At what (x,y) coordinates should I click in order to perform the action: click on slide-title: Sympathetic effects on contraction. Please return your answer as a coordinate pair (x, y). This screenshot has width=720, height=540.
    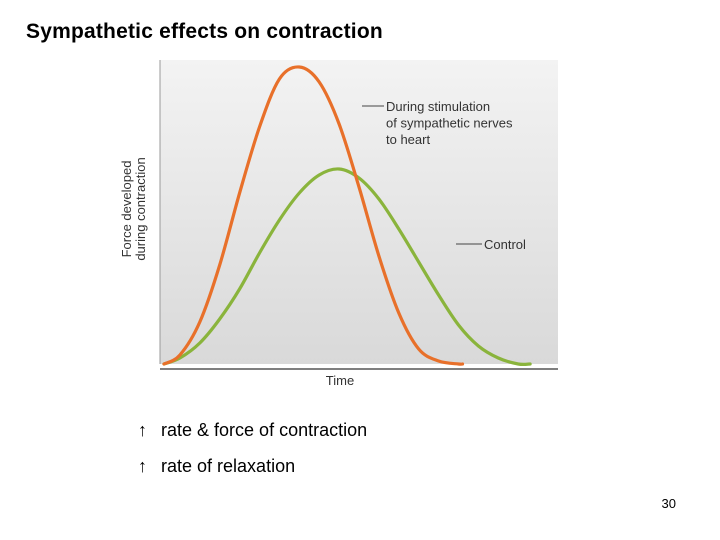
    Looking at the image, I should click on (204, 31).